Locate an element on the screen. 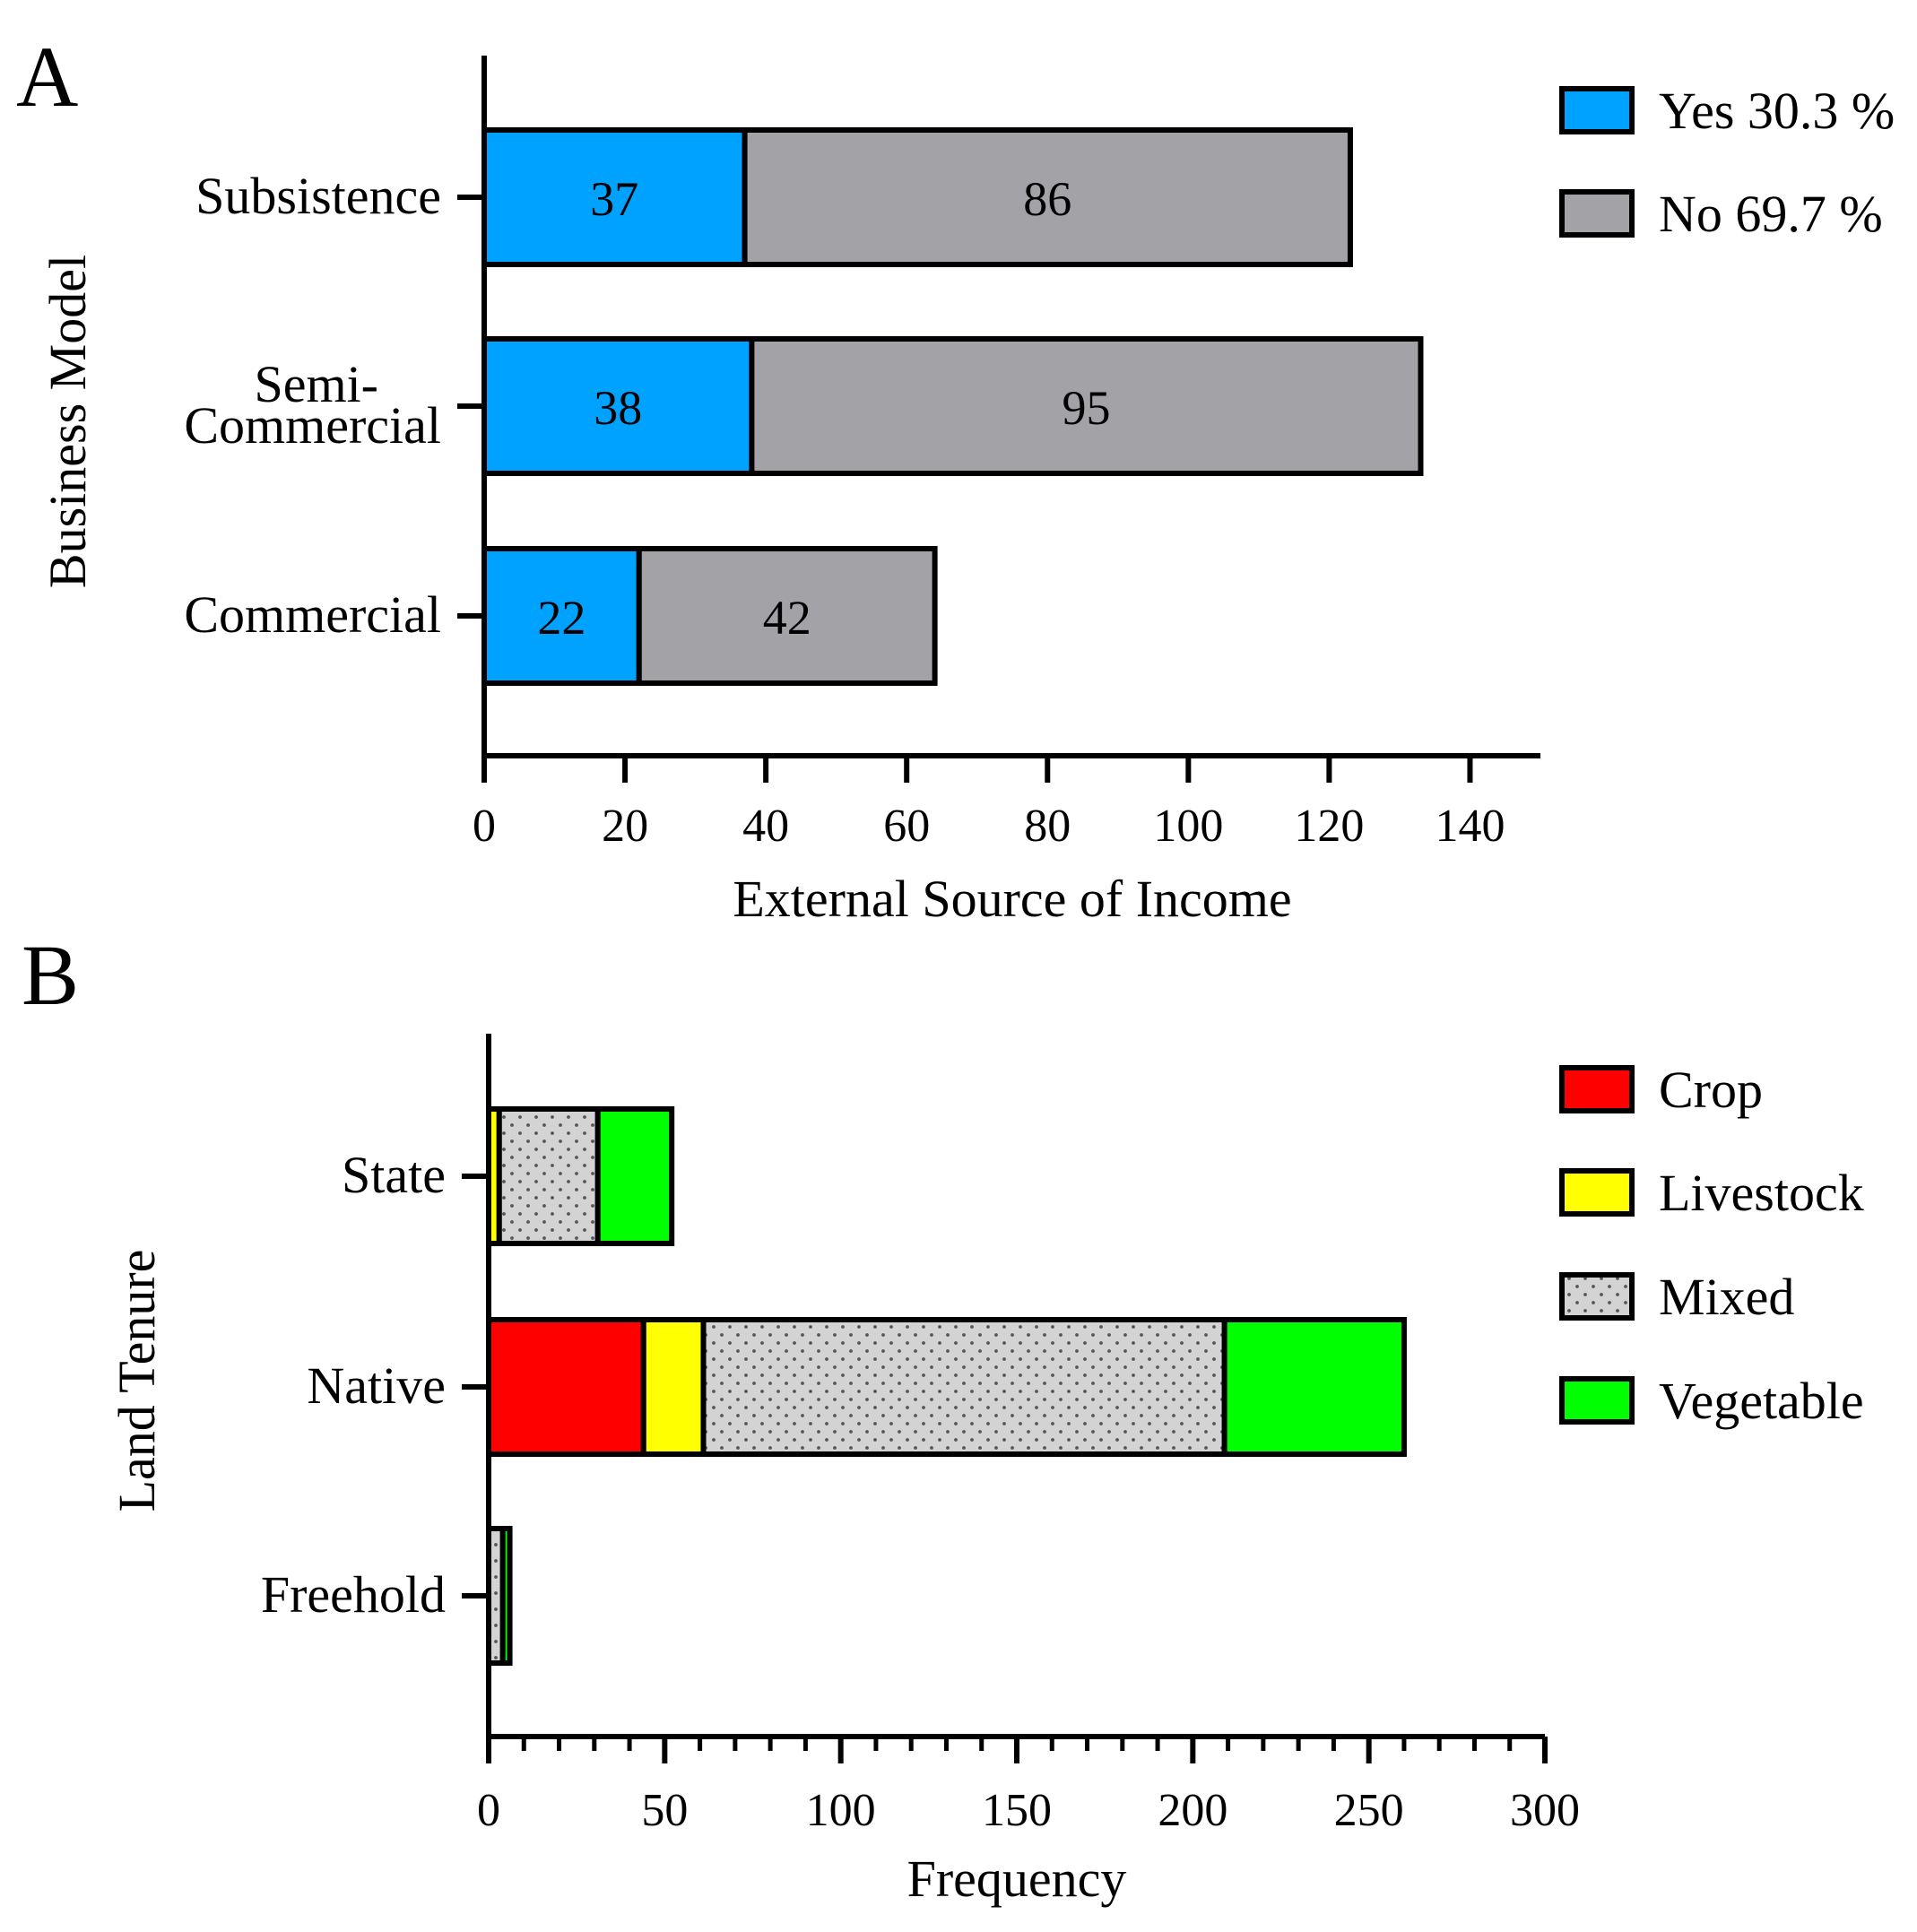  category-label-line: Freehold is located at coordinates (353, 1594).